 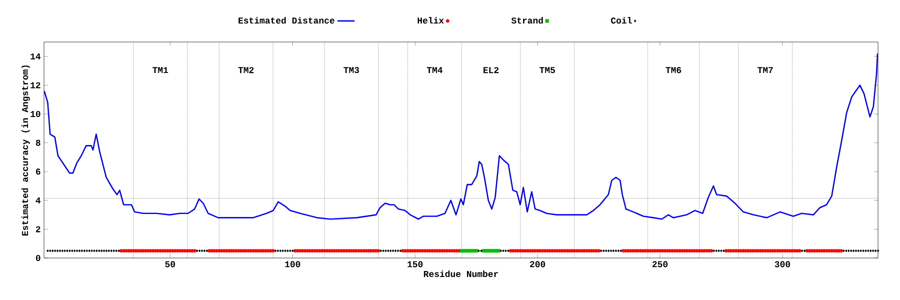 What do you see at coordinates (292, 264) in the screenshot?
I see `x-tick-label: 100` at bounding box center [292, 264].